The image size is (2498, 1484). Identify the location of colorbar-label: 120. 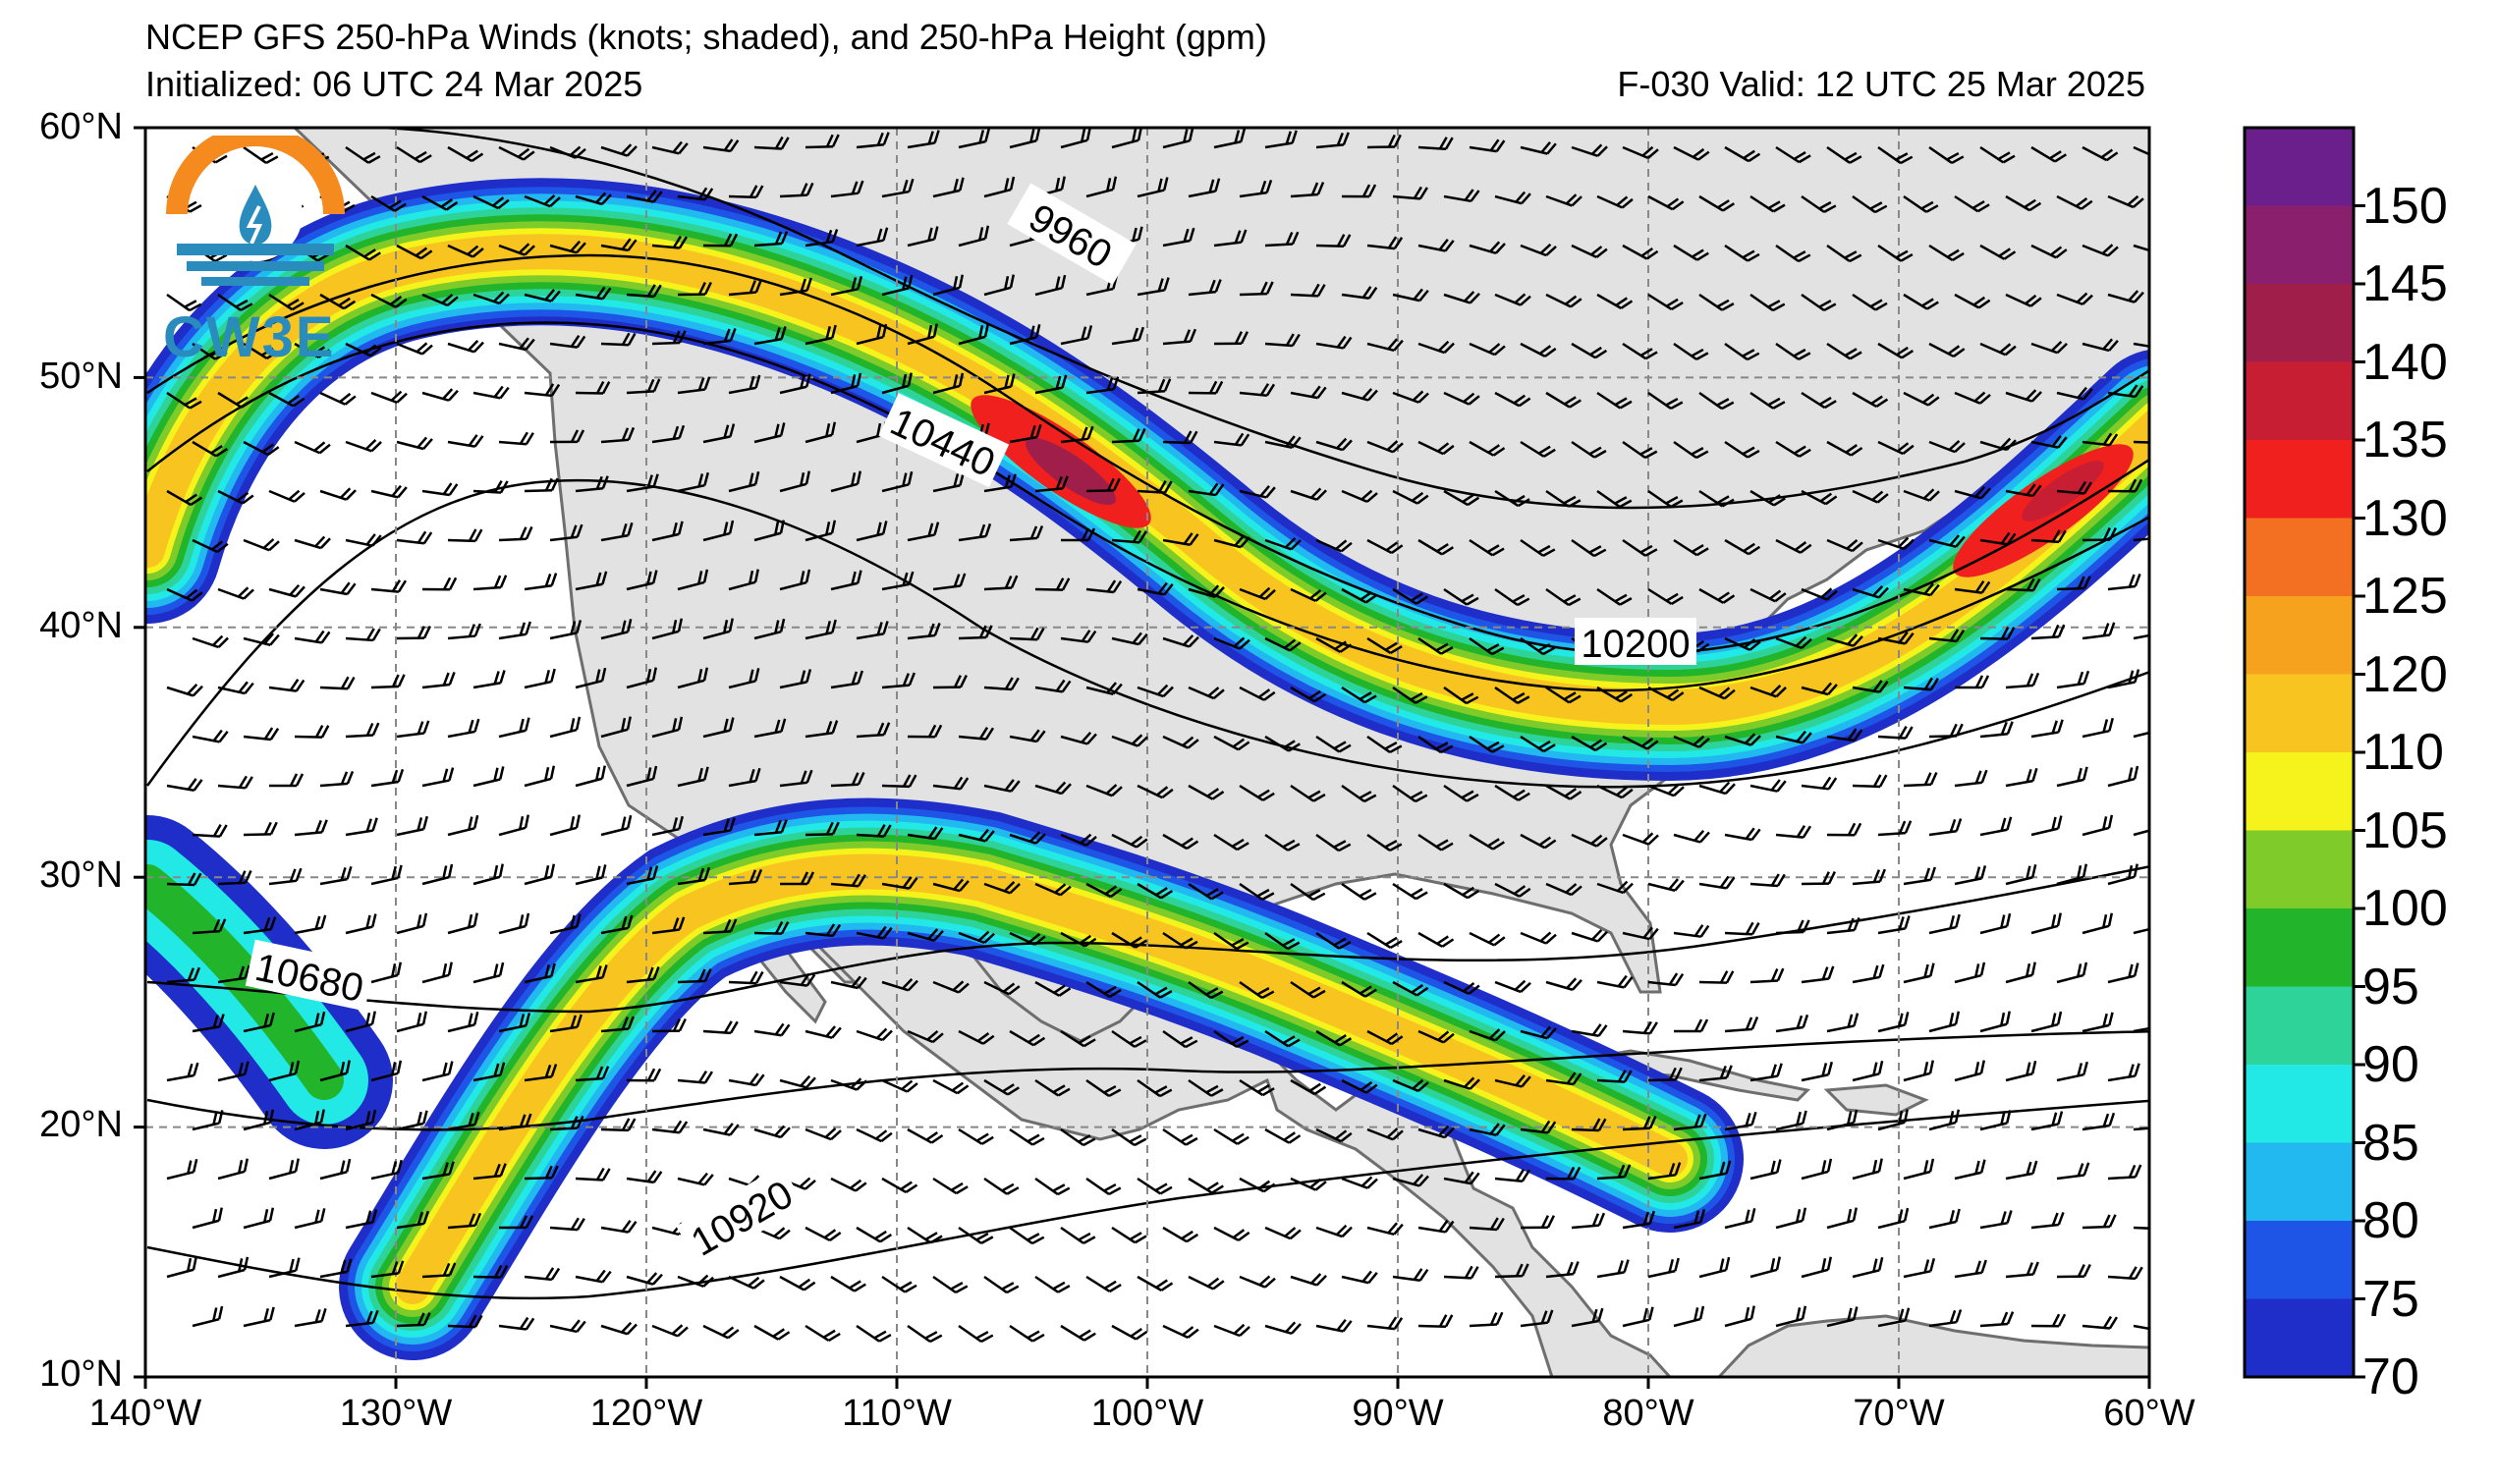
(2405, 674).